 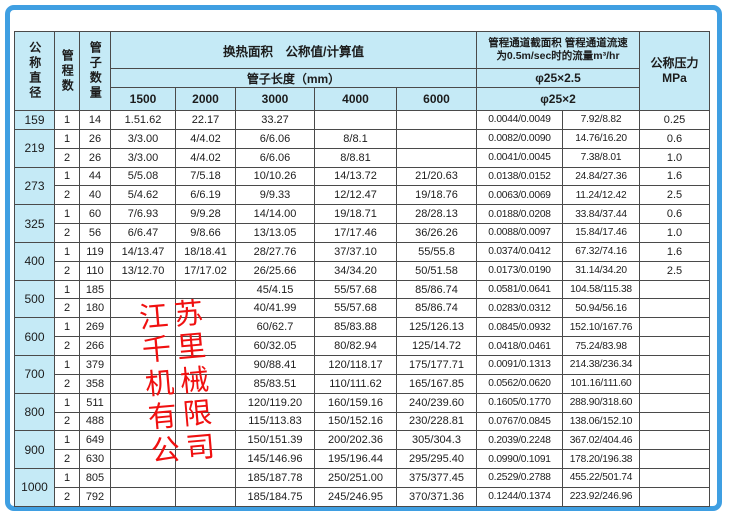 What do you see at coordinates (275, 308) in the screenshot?
I see `cell-area-3000: 40/41.99` at bounding box center [275, 308].